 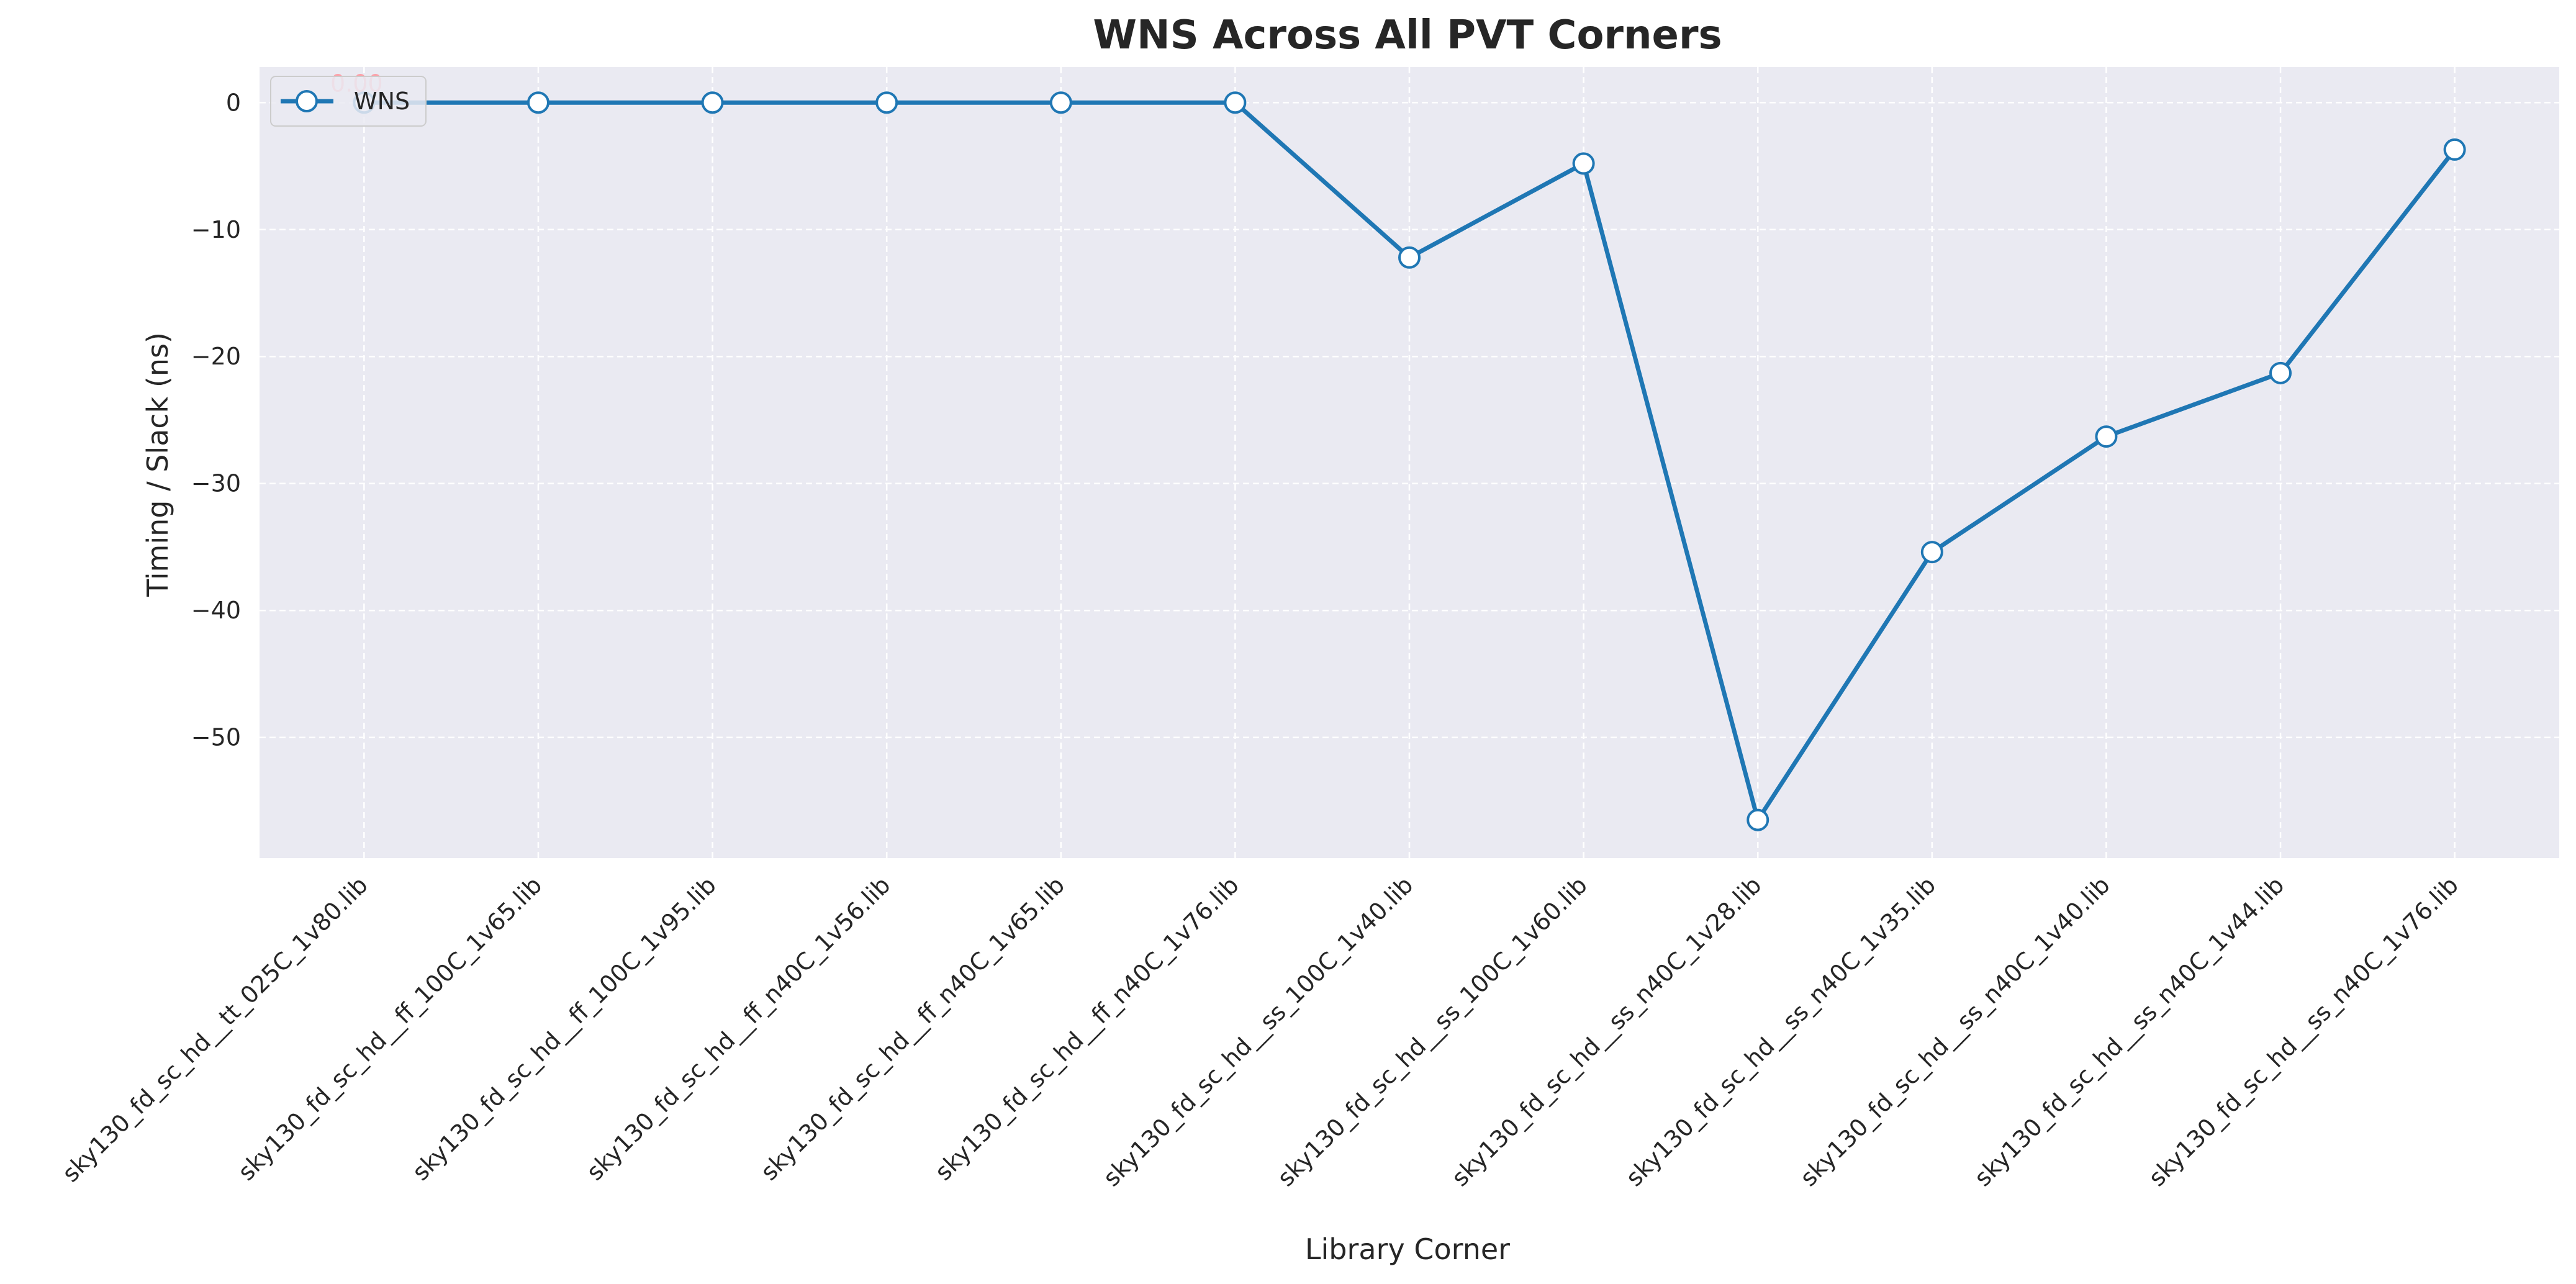 What do you see at coordinates (233, 102) in the screenshot?
I see `y-tick-label: 0` at bounding box center [233, 102].